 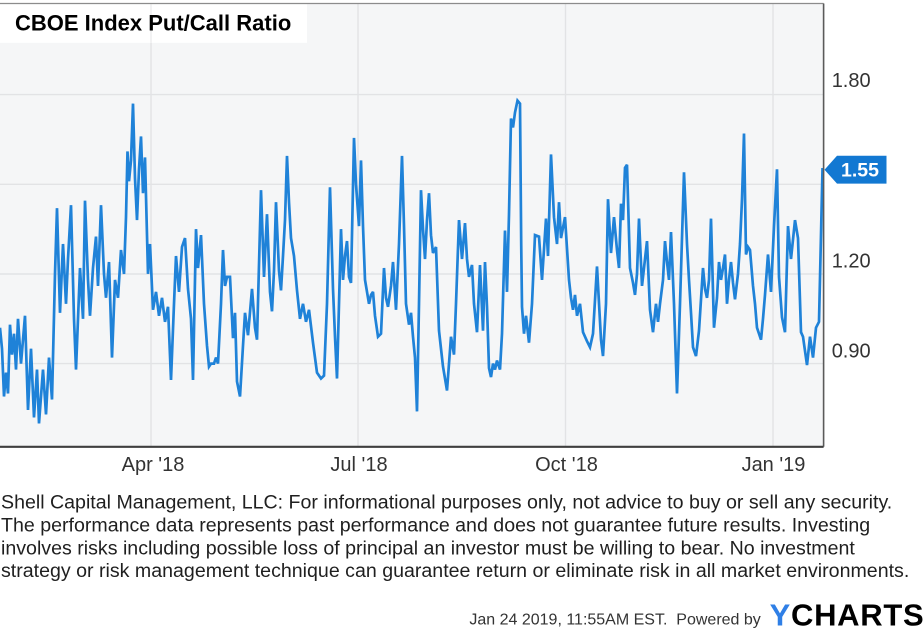 I want to click on svg-text: Oct '18, so click(x=566, y=465).